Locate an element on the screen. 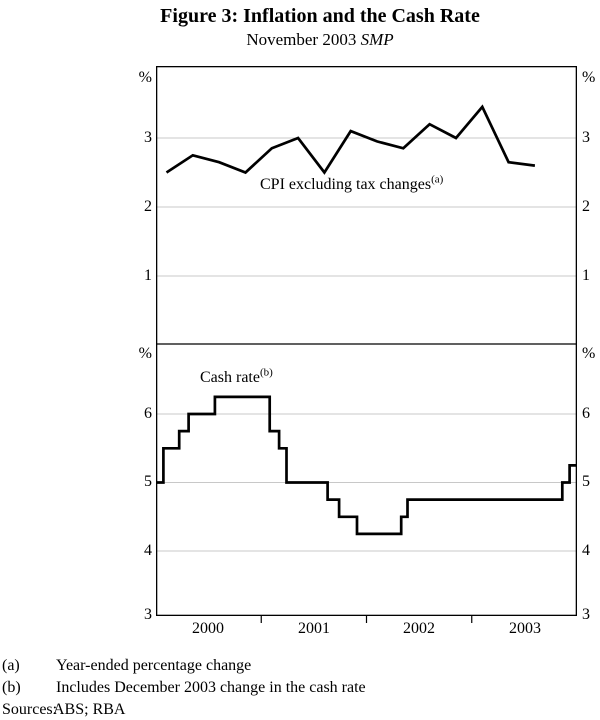 This screenshot has width=600, height=720. cpi-series-label-superscript: (a) is located at coordinates (437, 179).